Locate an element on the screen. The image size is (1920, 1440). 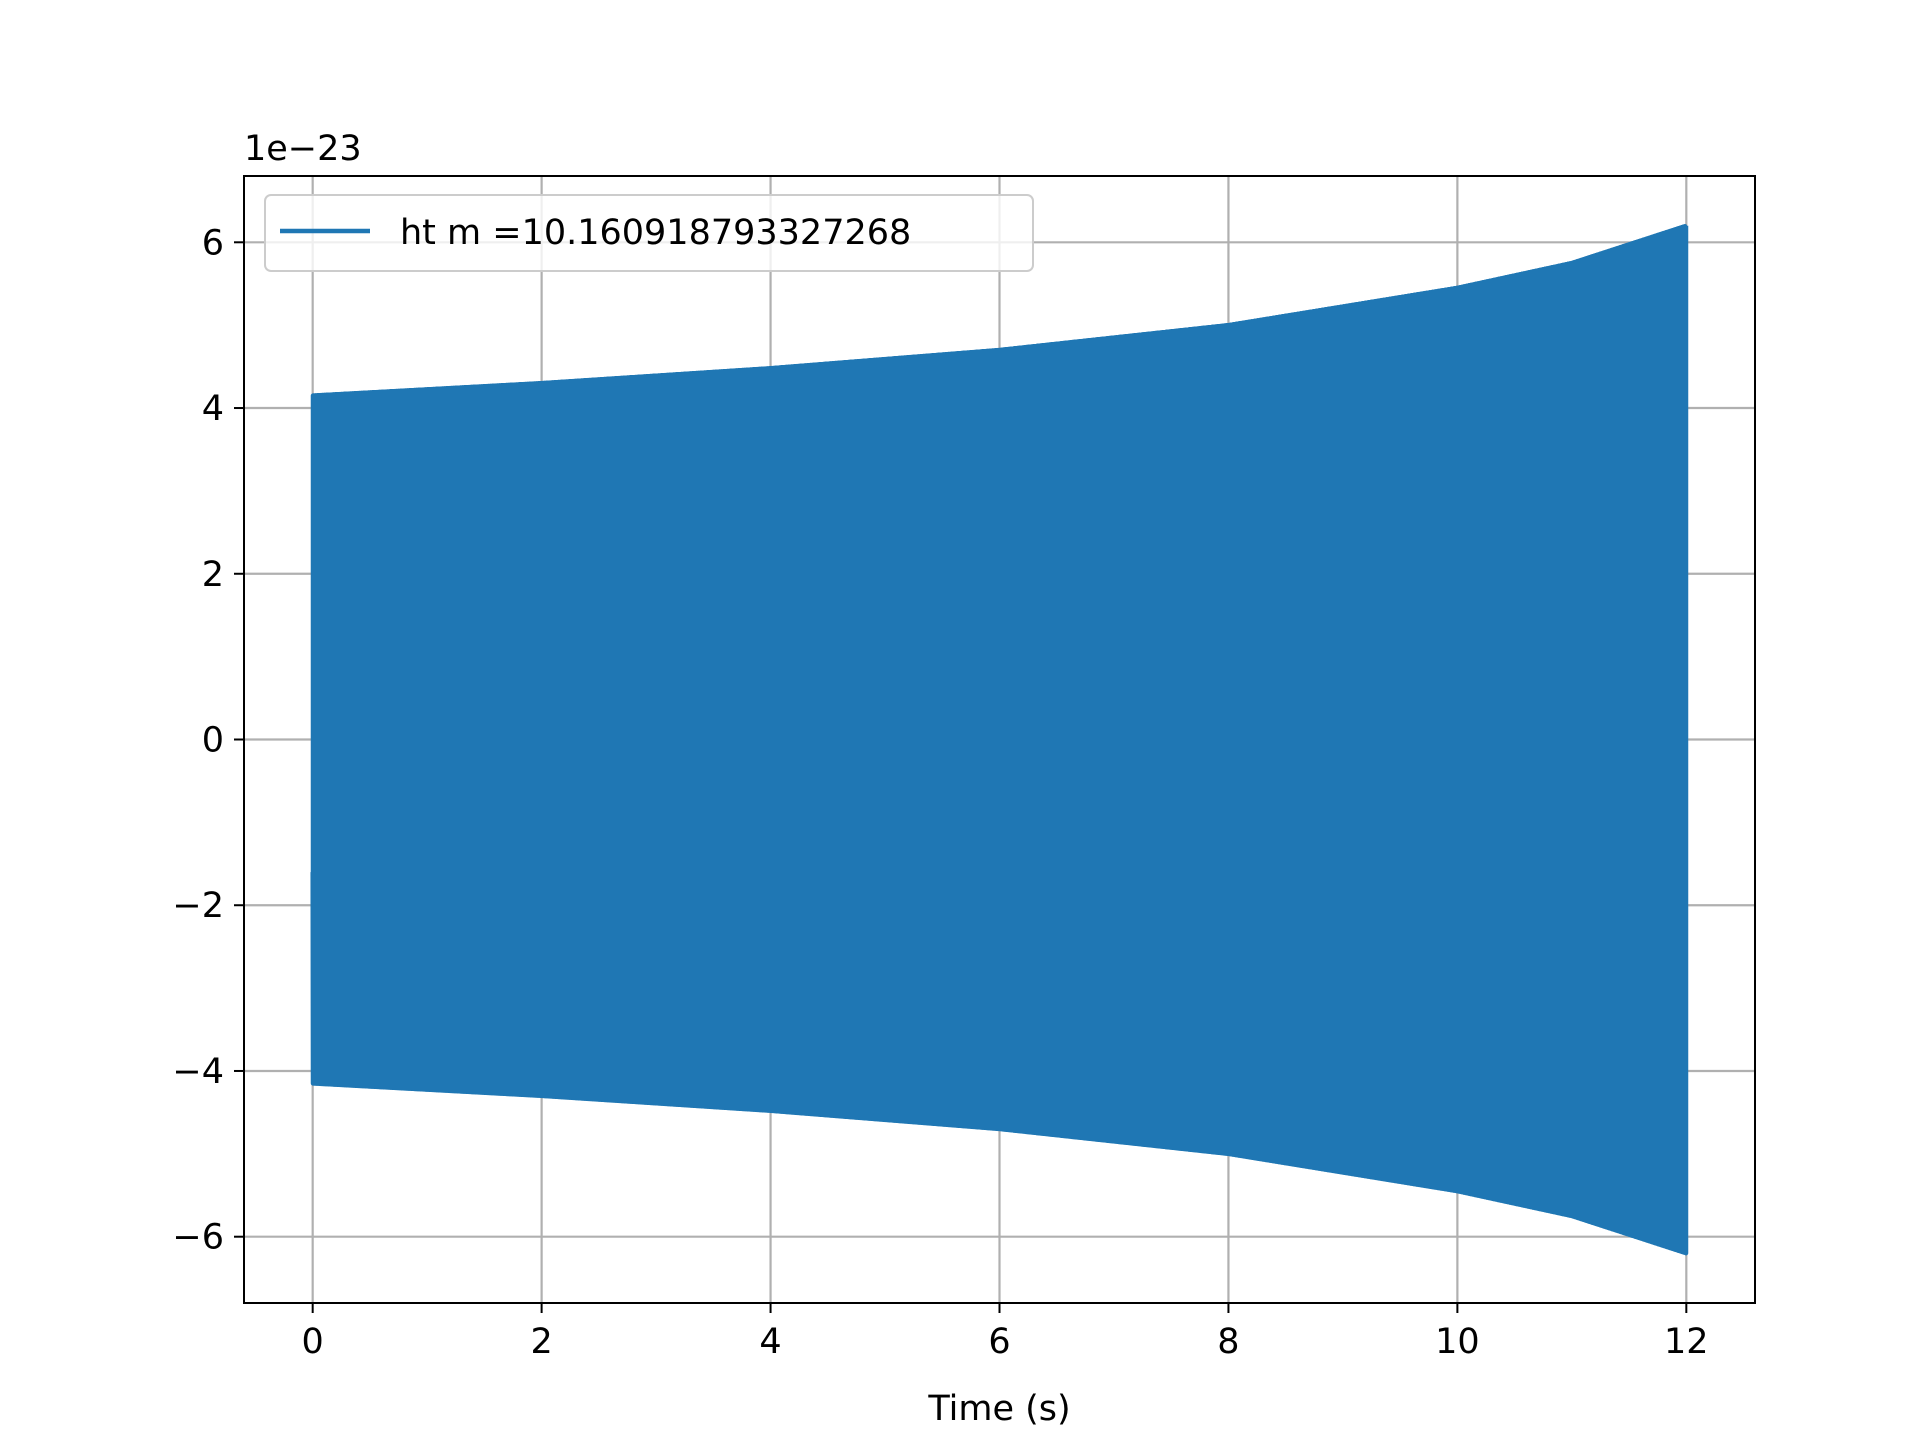
legend: ht m =10.160918793327268 is located at coordinates (649, 233).